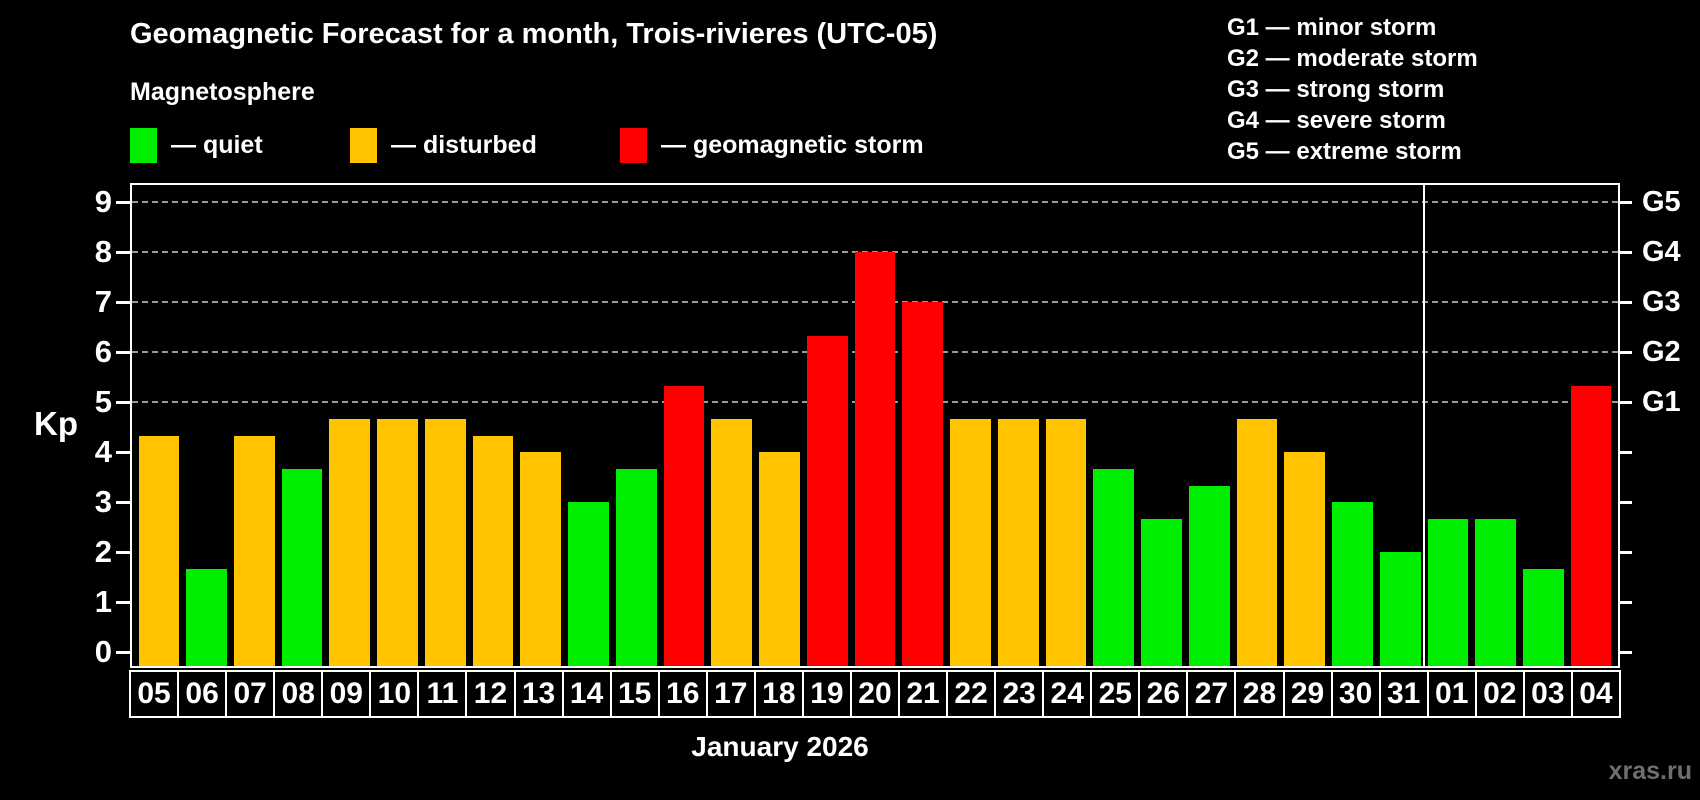 The width and height of the screenshot is (1700, 800). Describe the element at coordinates (586, 694) in the screenshot. I see `day-label-14: 14` at that location.